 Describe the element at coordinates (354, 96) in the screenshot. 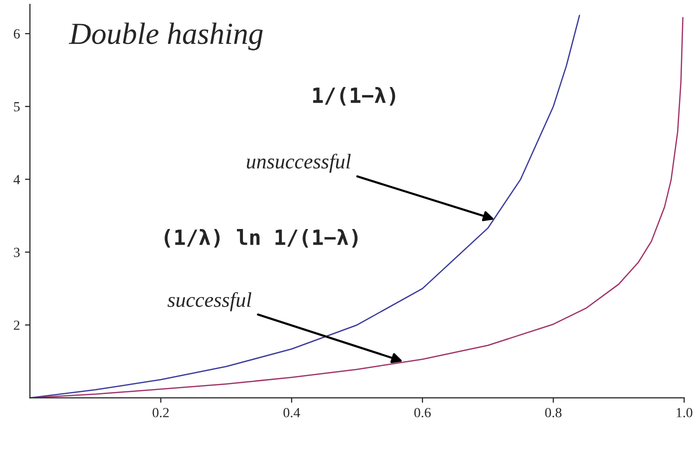

I see `annotation: 1/(1−λ)` at that location.